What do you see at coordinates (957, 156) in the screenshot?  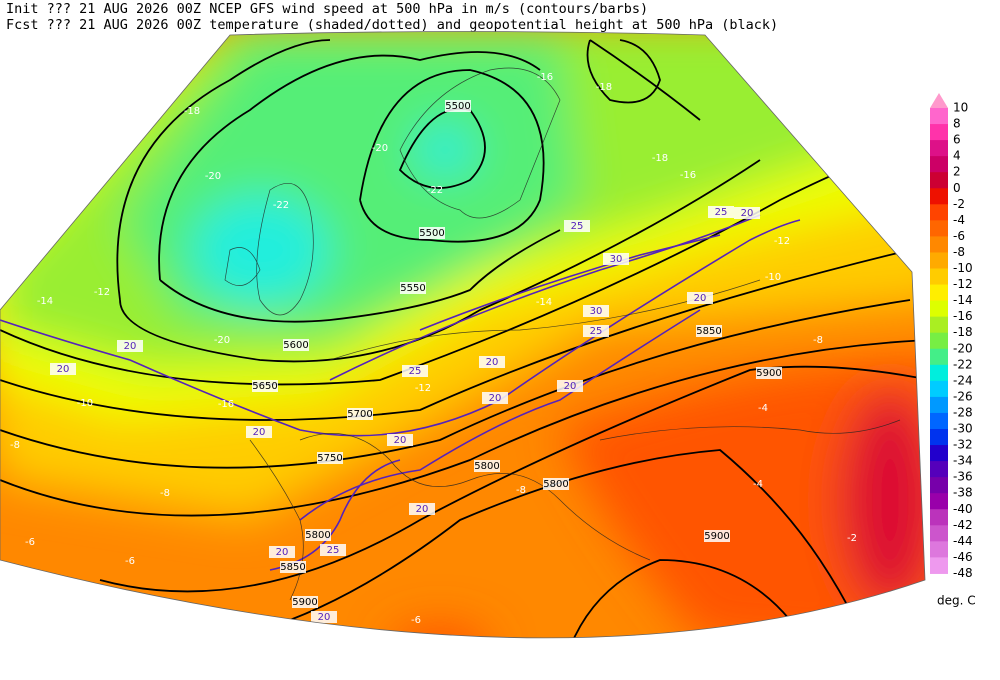 I see `colorbar-label: 4` at bounding box center [957, 156].